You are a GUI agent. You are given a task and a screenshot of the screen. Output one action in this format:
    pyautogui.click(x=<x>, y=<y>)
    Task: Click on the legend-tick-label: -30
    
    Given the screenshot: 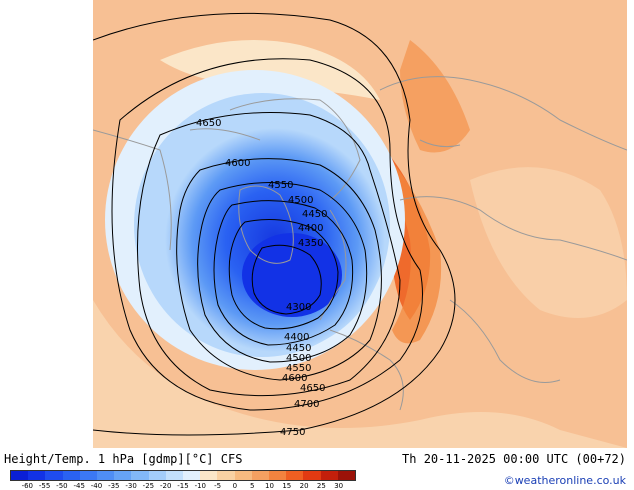 What is the action you would take?
    pyautogui.click(x=131, y=486)
    